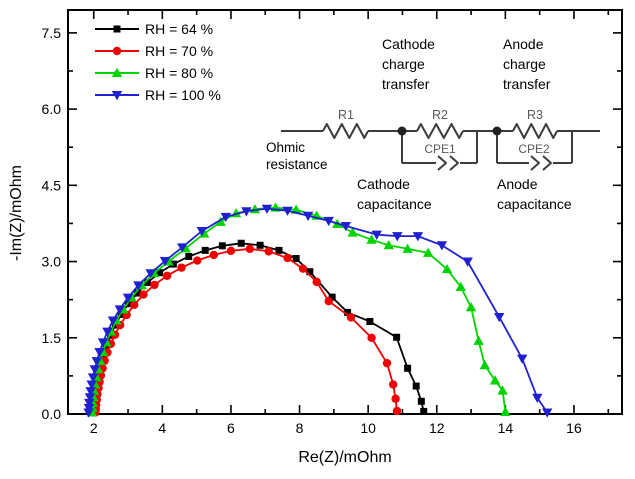 The image size is (635, 479). What do you see at coordinates (52, 414) in the screenshot?
I see `svg-text: 0.0` at bounding box center [52, 414].